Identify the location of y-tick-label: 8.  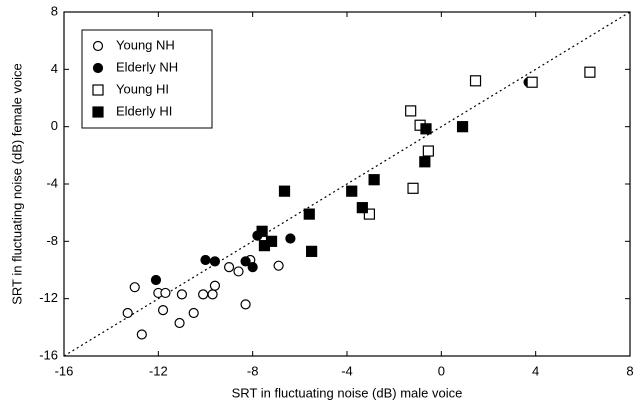
(54, 10).